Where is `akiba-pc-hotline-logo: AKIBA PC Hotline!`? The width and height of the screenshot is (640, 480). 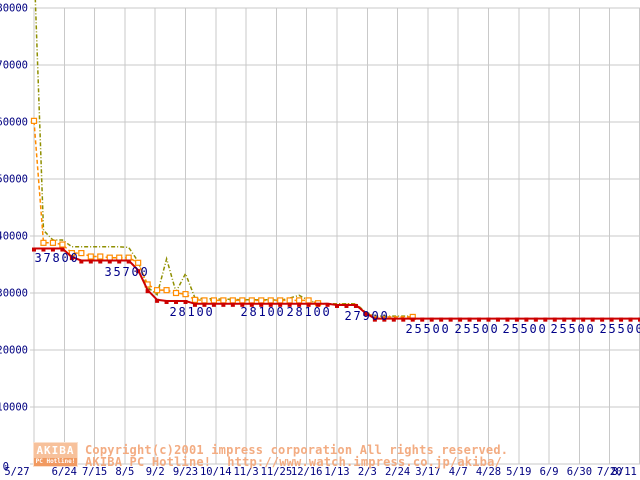 akiba-pc-hotline-logo: AKIBA PC Hotline! is located at coordinates (55, 454).